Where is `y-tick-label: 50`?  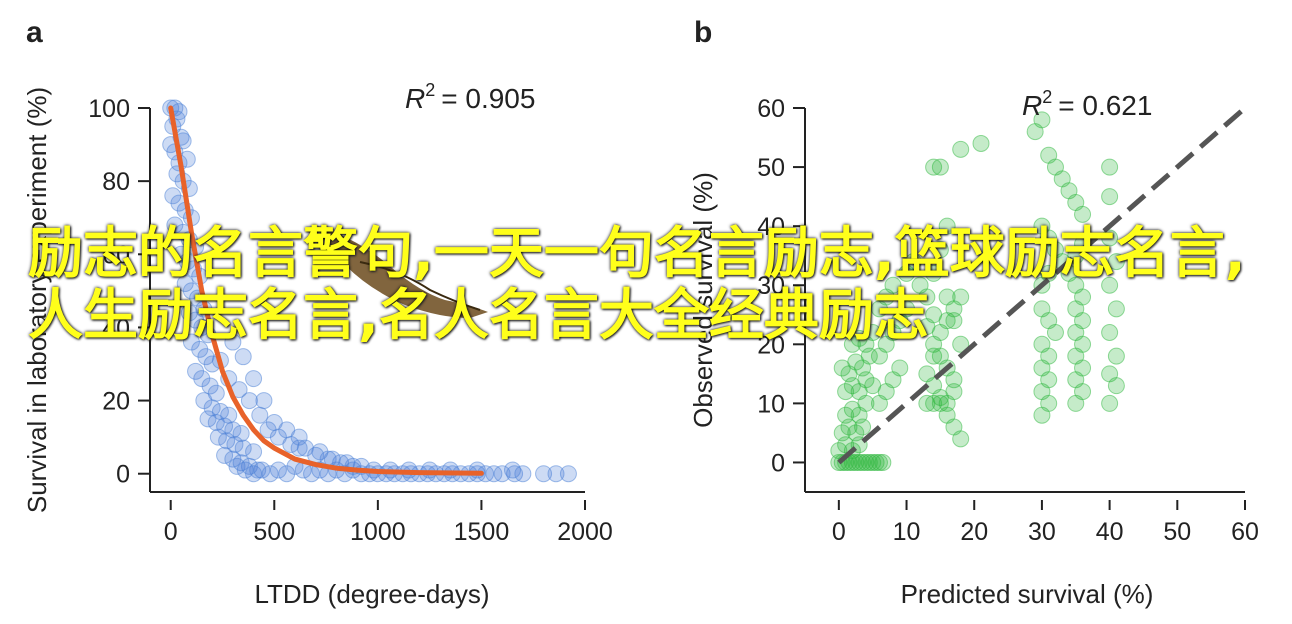
y-tick-label: 50 is located at coordinates (771, 168).